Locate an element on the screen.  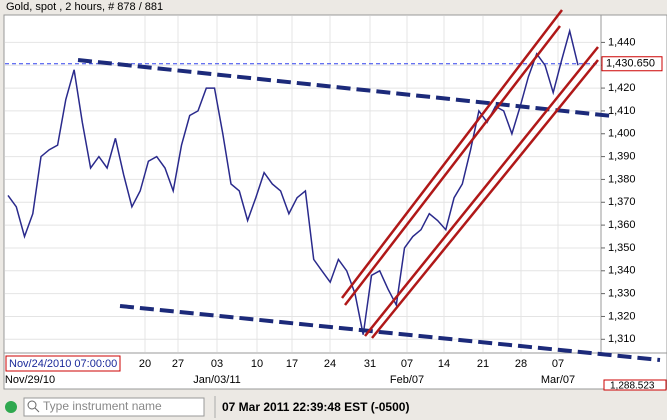
search-icon-handle is located at coordinates (37, 410).